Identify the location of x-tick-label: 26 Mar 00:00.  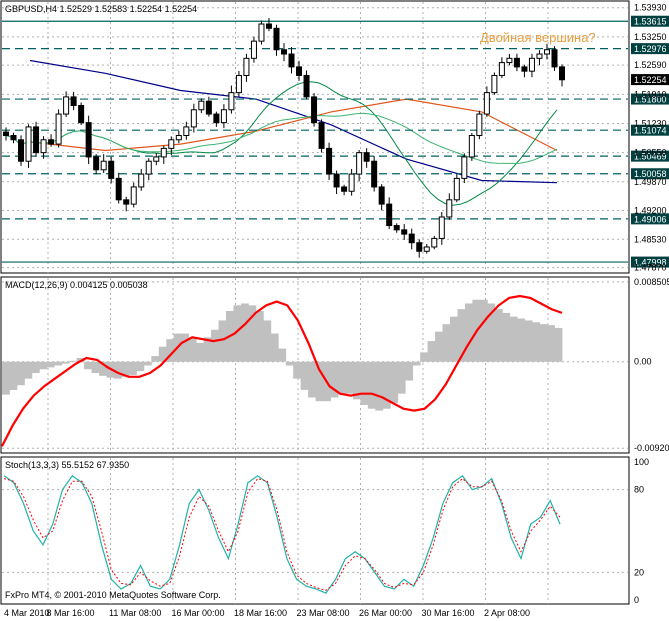
(385, 613).